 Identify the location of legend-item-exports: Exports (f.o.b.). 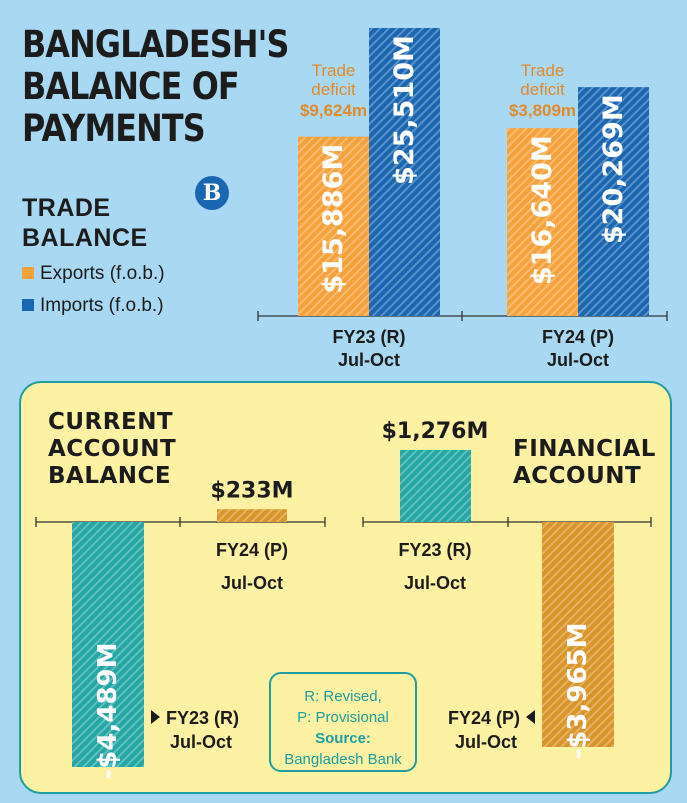
(93, 274).